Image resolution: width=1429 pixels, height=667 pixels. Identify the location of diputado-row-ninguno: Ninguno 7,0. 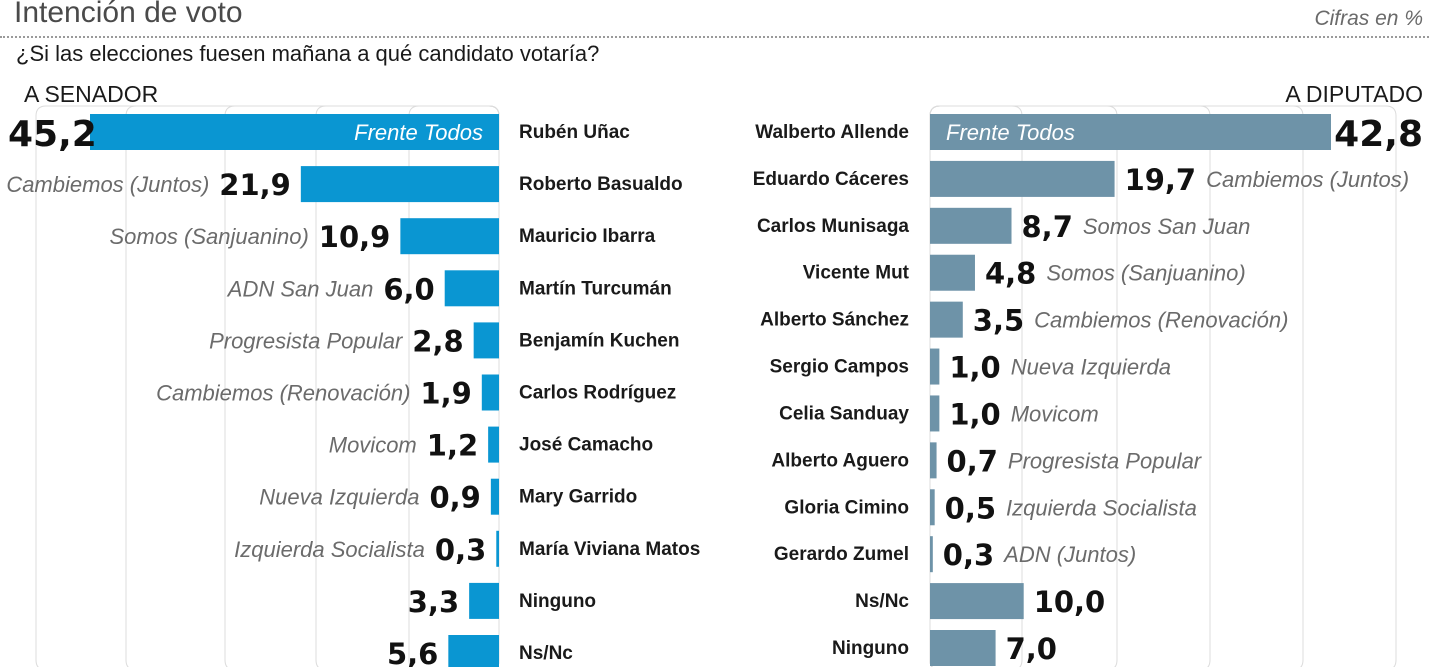
(944, 648).